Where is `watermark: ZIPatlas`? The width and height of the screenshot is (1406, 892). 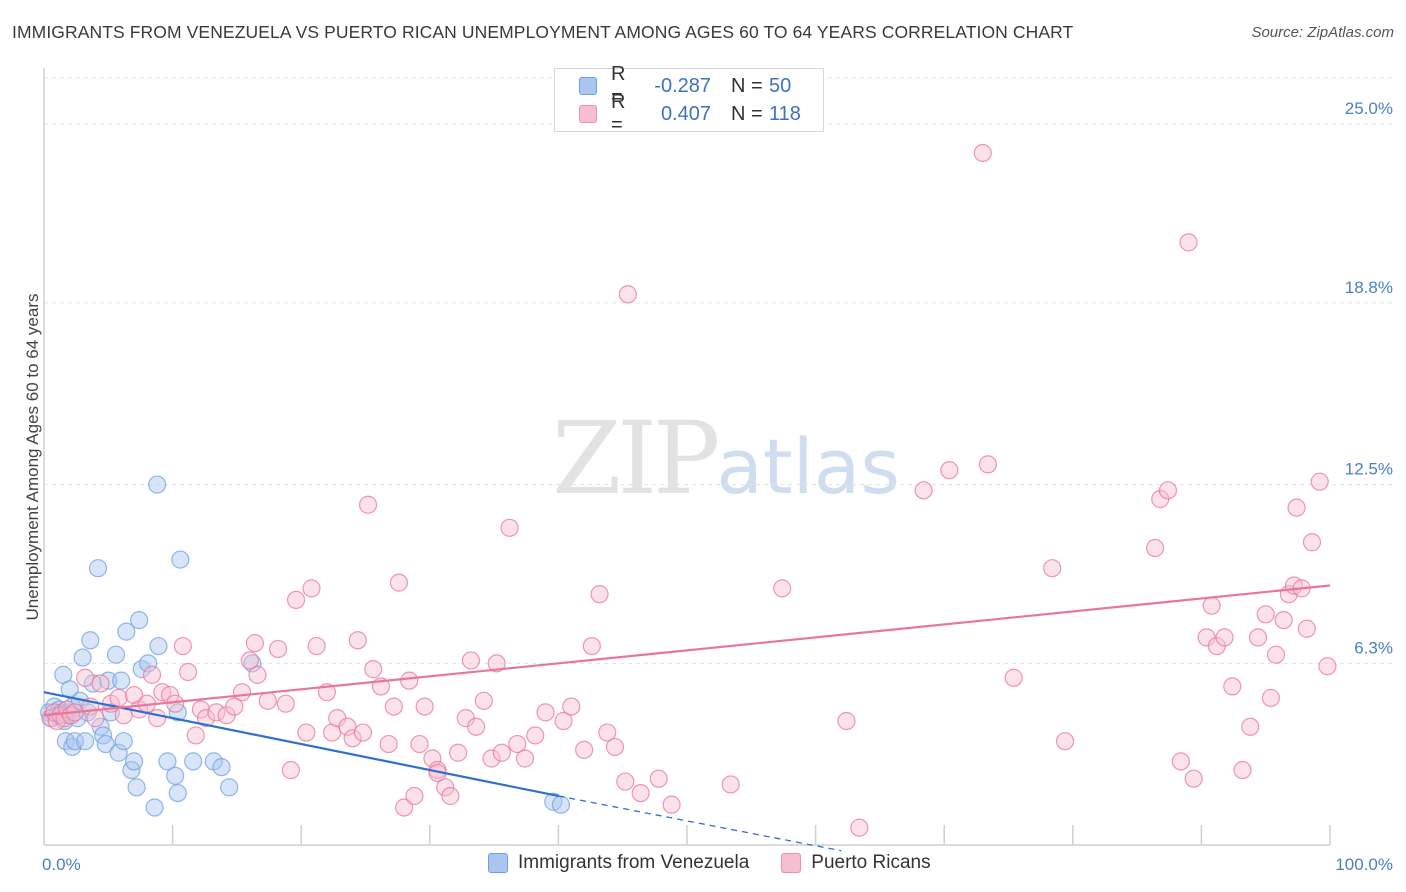
watermark: ZIPatlas is located at coordinates (726, 458).